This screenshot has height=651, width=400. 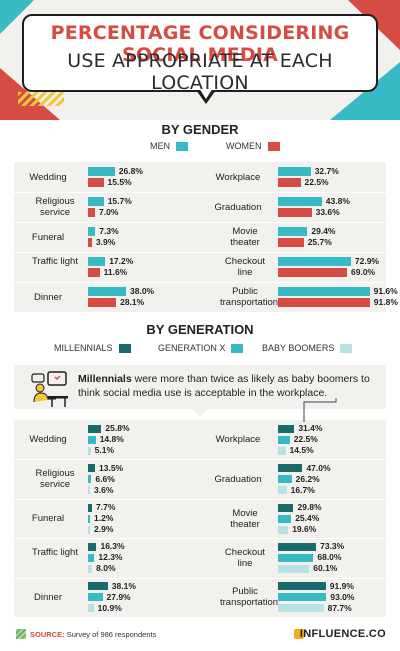 I want to click on data-label: 14.8%, so click(x=111, y=439).